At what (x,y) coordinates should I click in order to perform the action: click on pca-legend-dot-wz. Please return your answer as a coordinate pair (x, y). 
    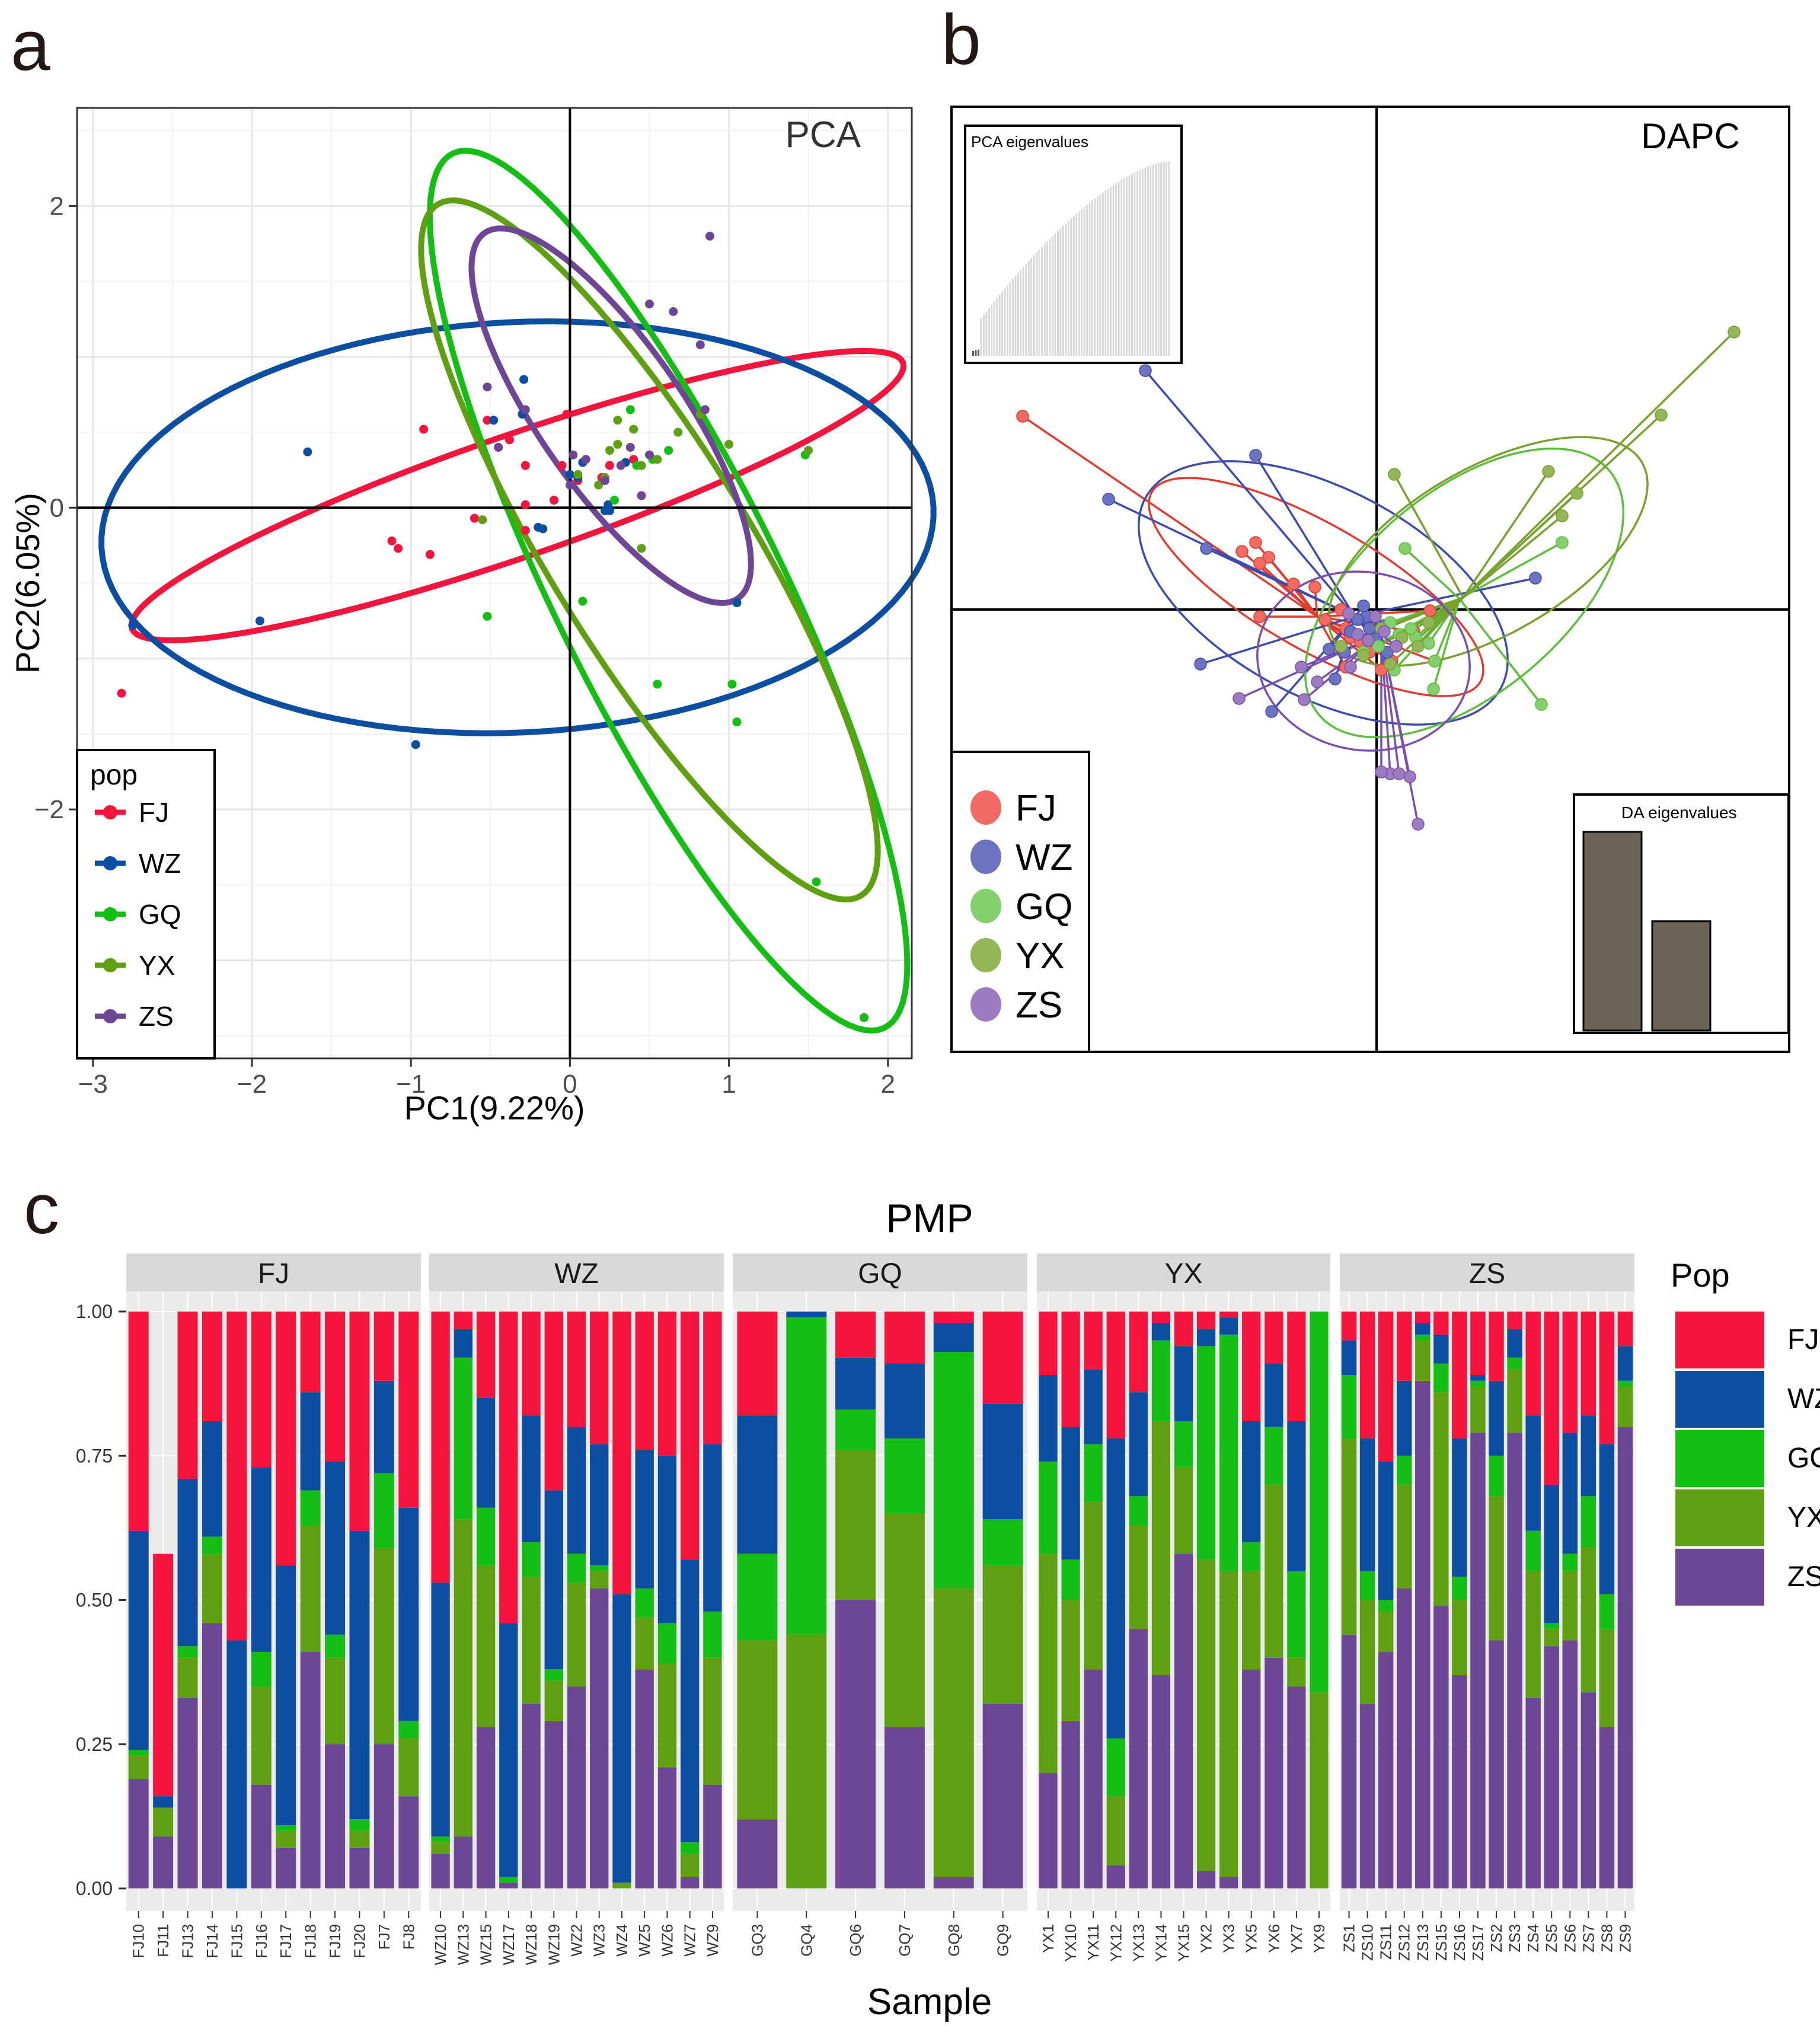
    Looking at the image, I should click on (110, 863).